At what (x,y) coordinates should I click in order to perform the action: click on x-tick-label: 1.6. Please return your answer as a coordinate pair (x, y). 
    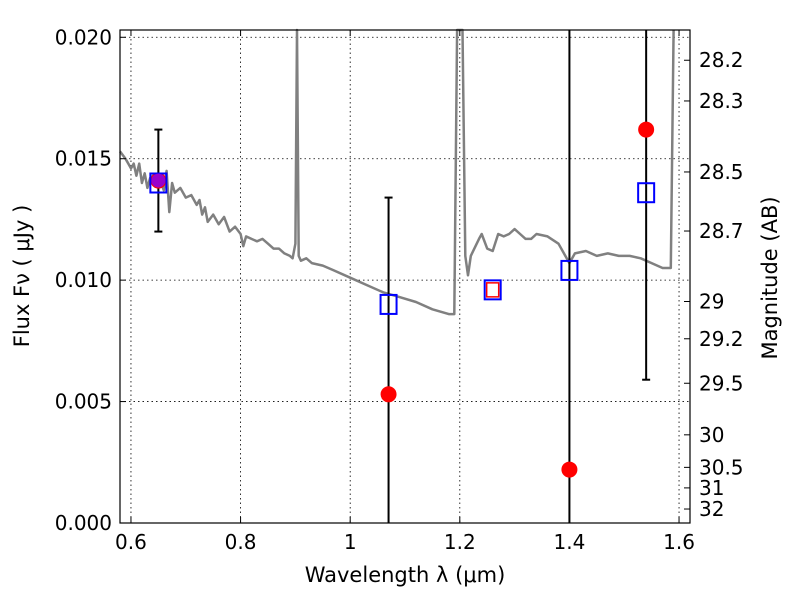
    Looking at the image, I should click on (679, 542).